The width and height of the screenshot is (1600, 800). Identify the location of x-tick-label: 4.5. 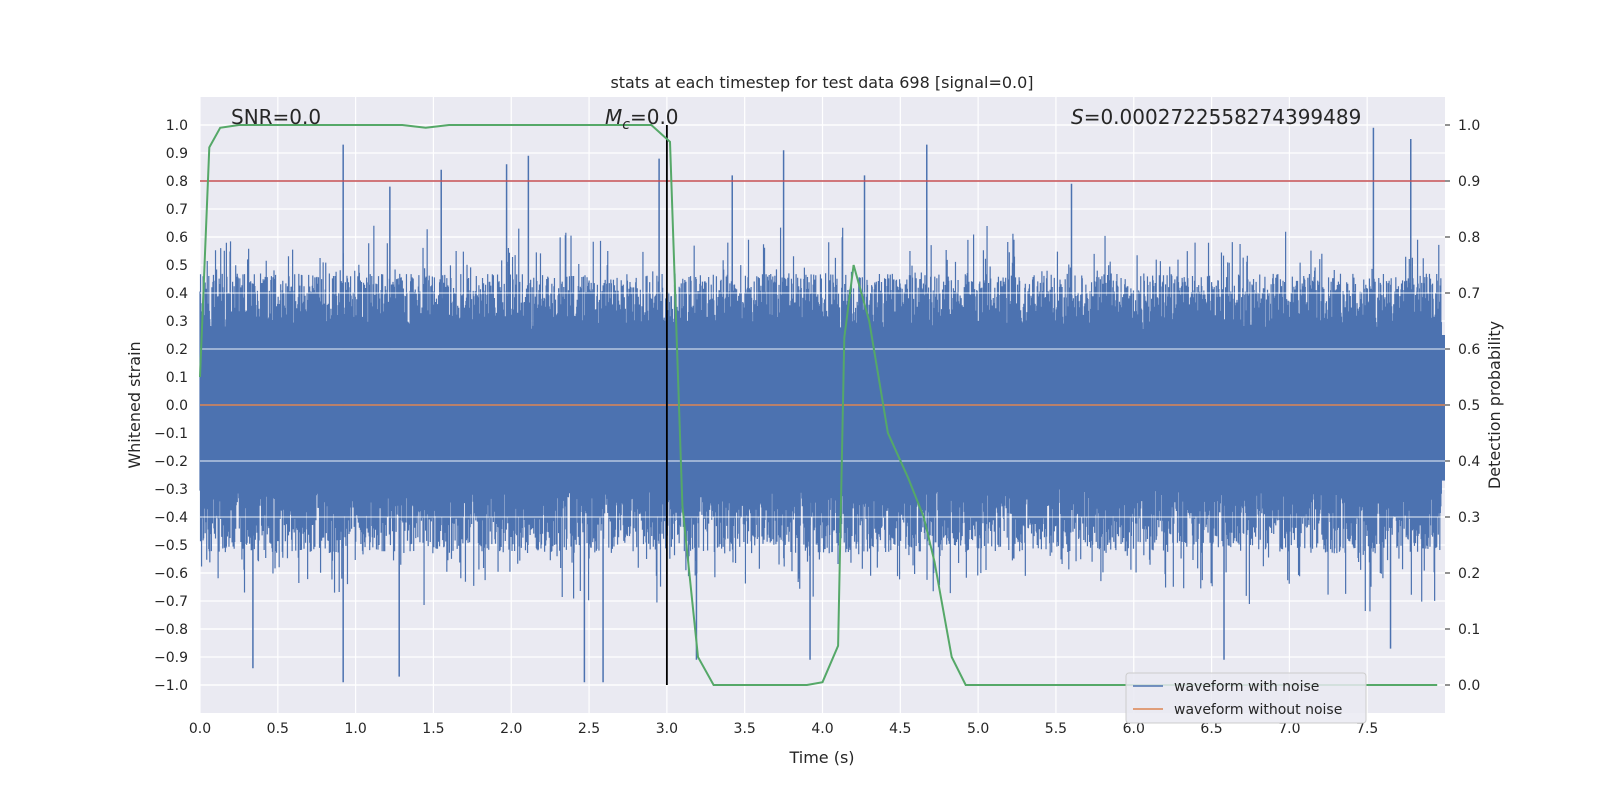
(900, 729).